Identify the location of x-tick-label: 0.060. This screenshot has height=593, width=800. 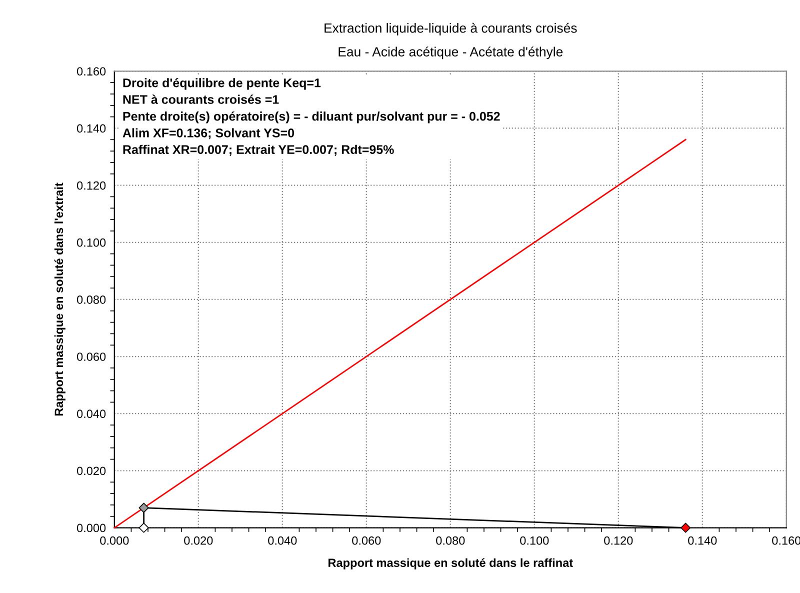
(366, 540).